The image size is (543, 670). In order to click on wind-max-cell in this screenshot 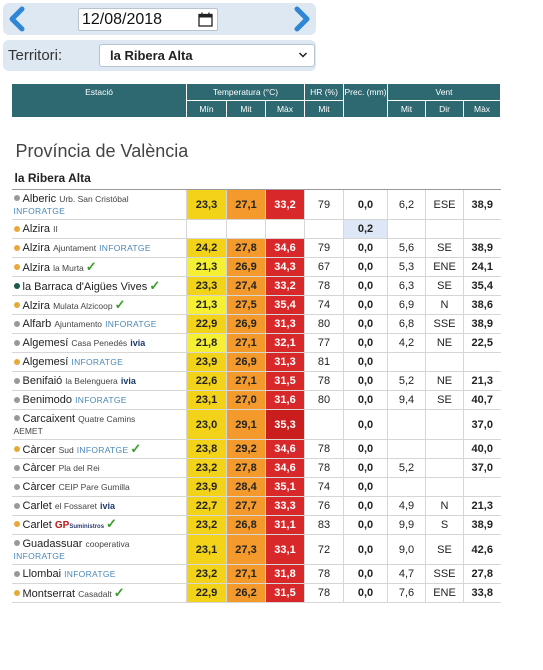, I will do `click(481, 229)`.